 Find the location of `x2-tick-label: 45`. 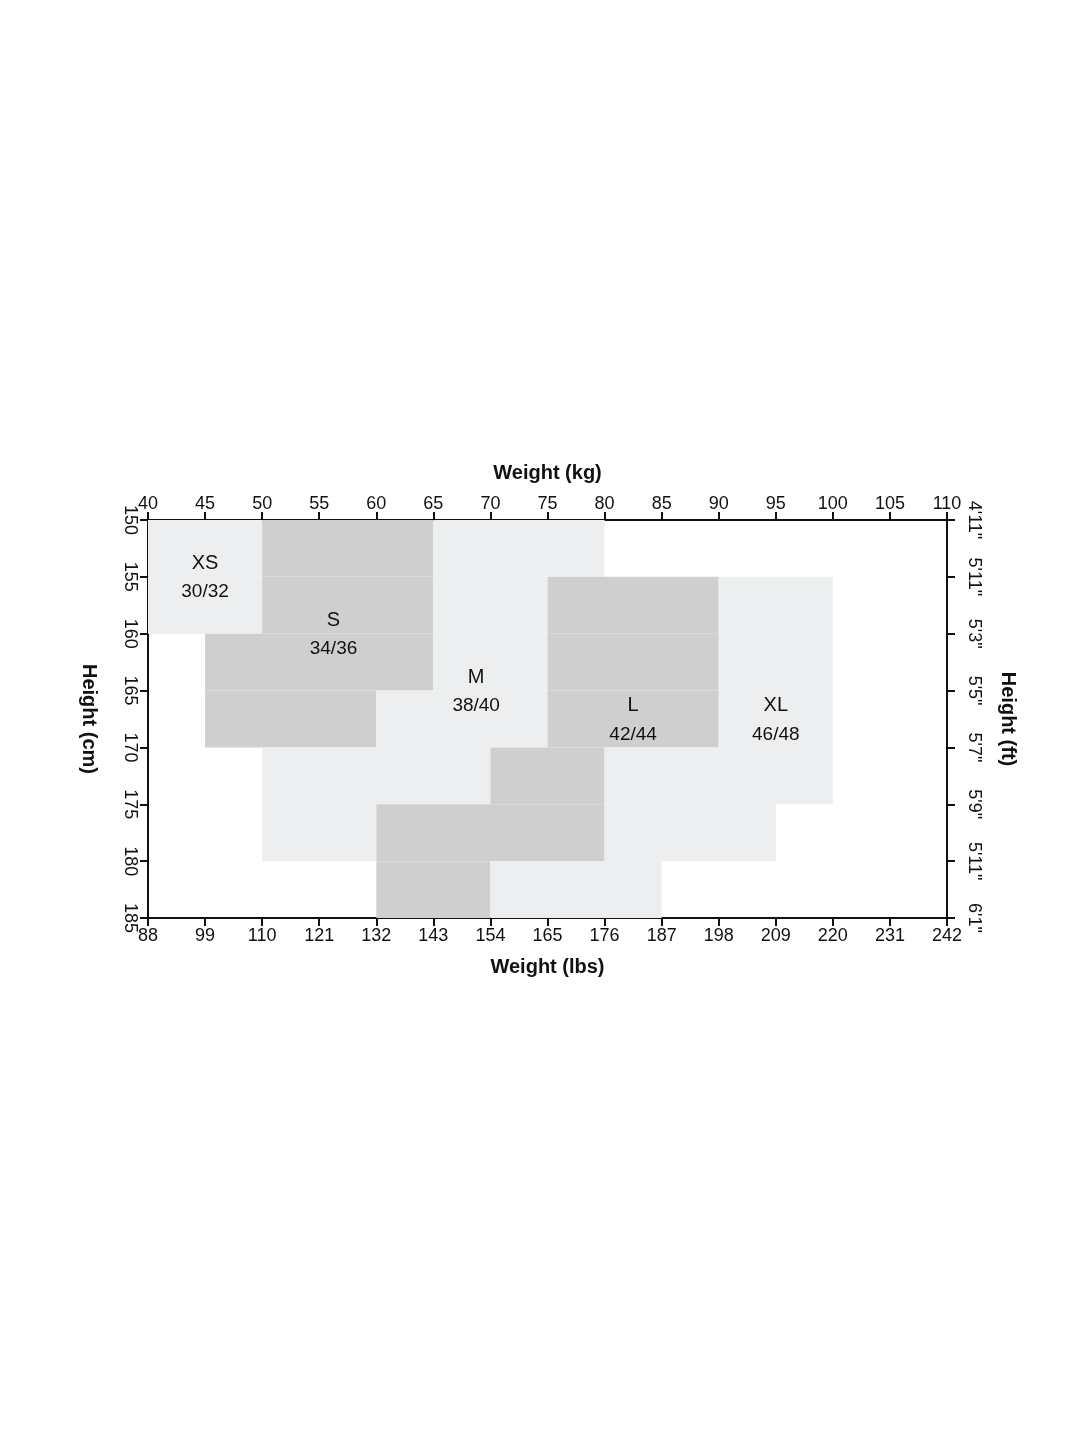

x2-tick-label: 45 is located at coordinates (205, 503).